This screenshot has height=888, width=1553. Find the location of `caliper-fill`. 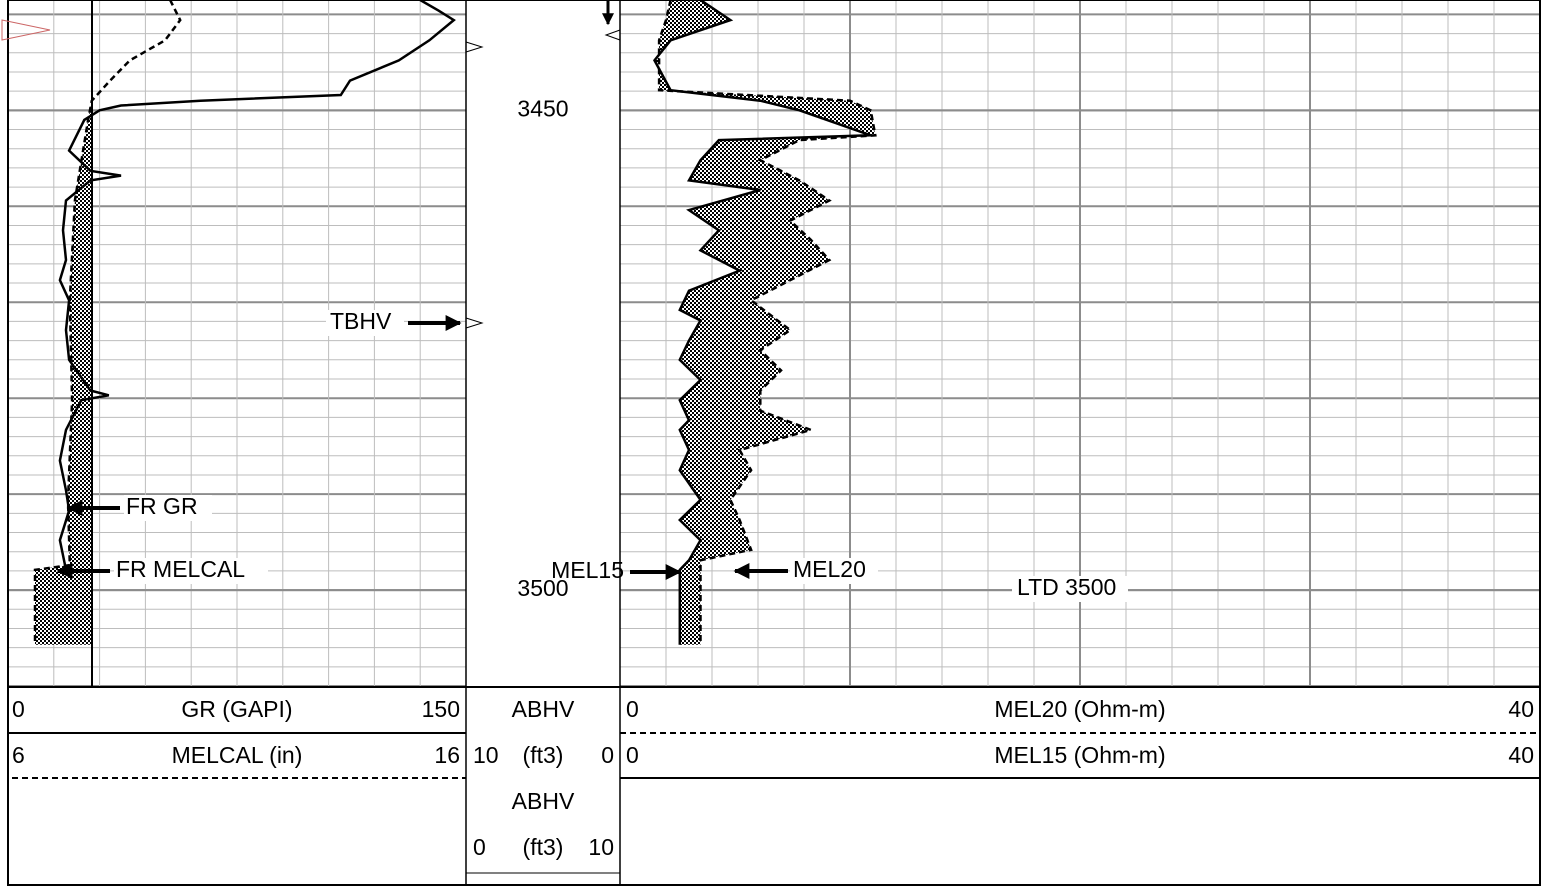

caliper-fill is located at coordinates (63, 322).